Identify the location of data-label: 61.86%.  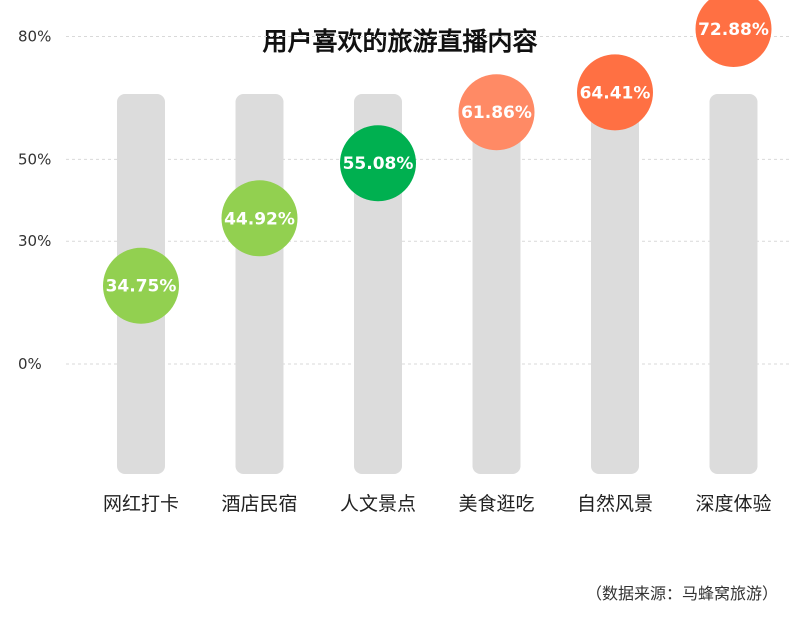
(496, 113).